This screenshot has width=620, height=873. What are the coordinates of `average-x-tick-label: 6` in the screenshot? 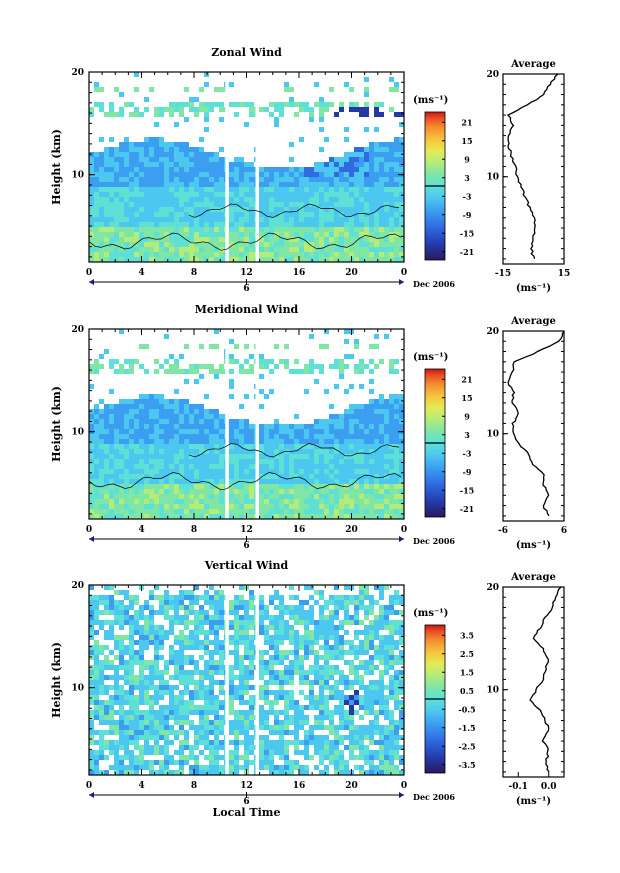 It's located at (564, 531).